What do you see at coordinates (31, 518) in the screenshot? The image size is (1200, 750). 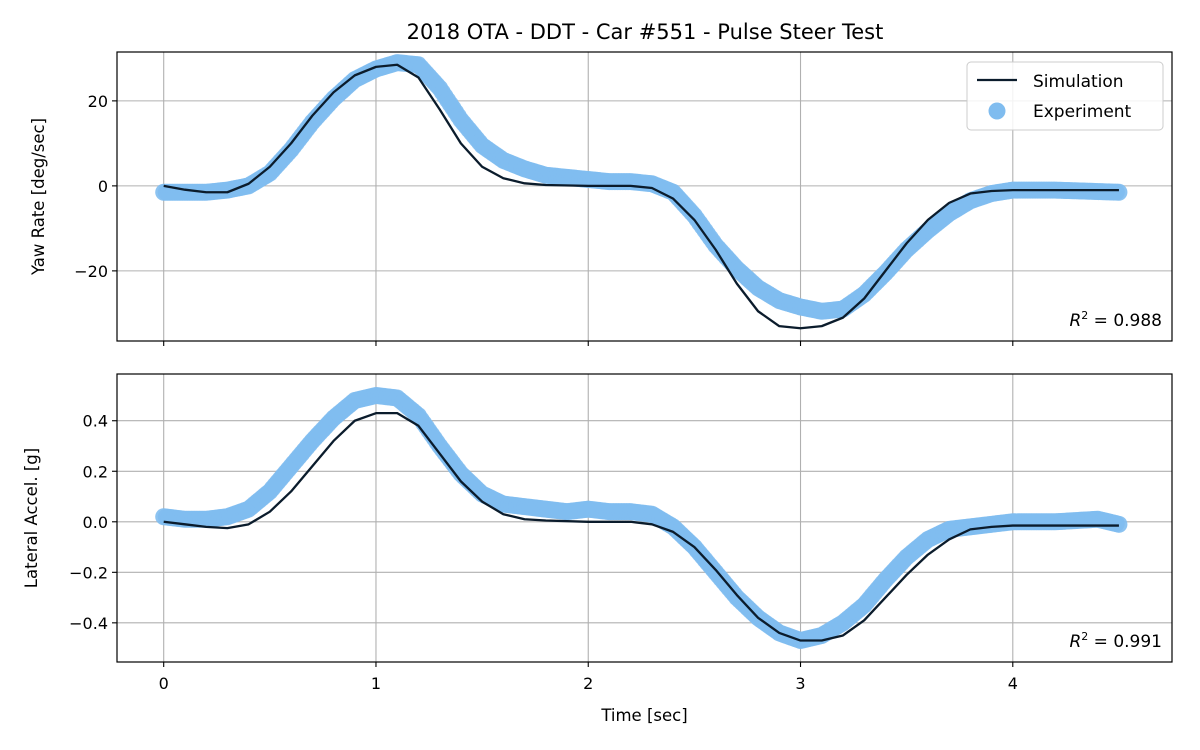 I see `lat-y-axis-label: Lateral Accel. [g]` at bounding box center [31, 518].